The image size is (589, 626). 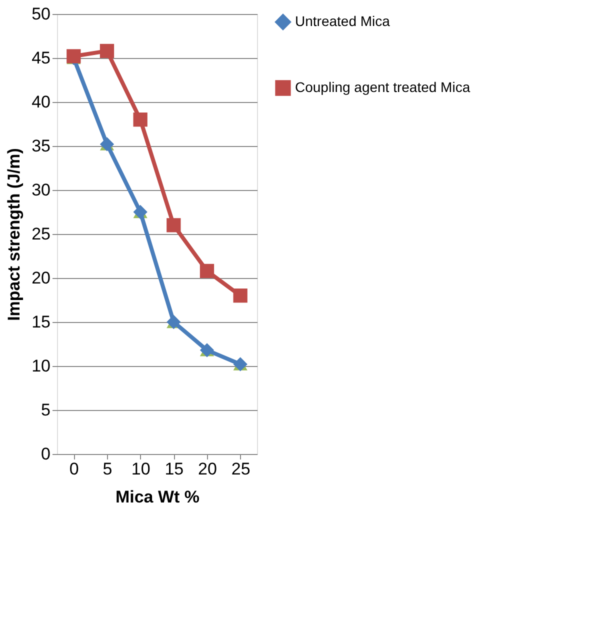 What do you see at coordinates (342, 21) in the screenshot?
I see `legend-label: Untreated Mica` at bounding box center [342, 21].